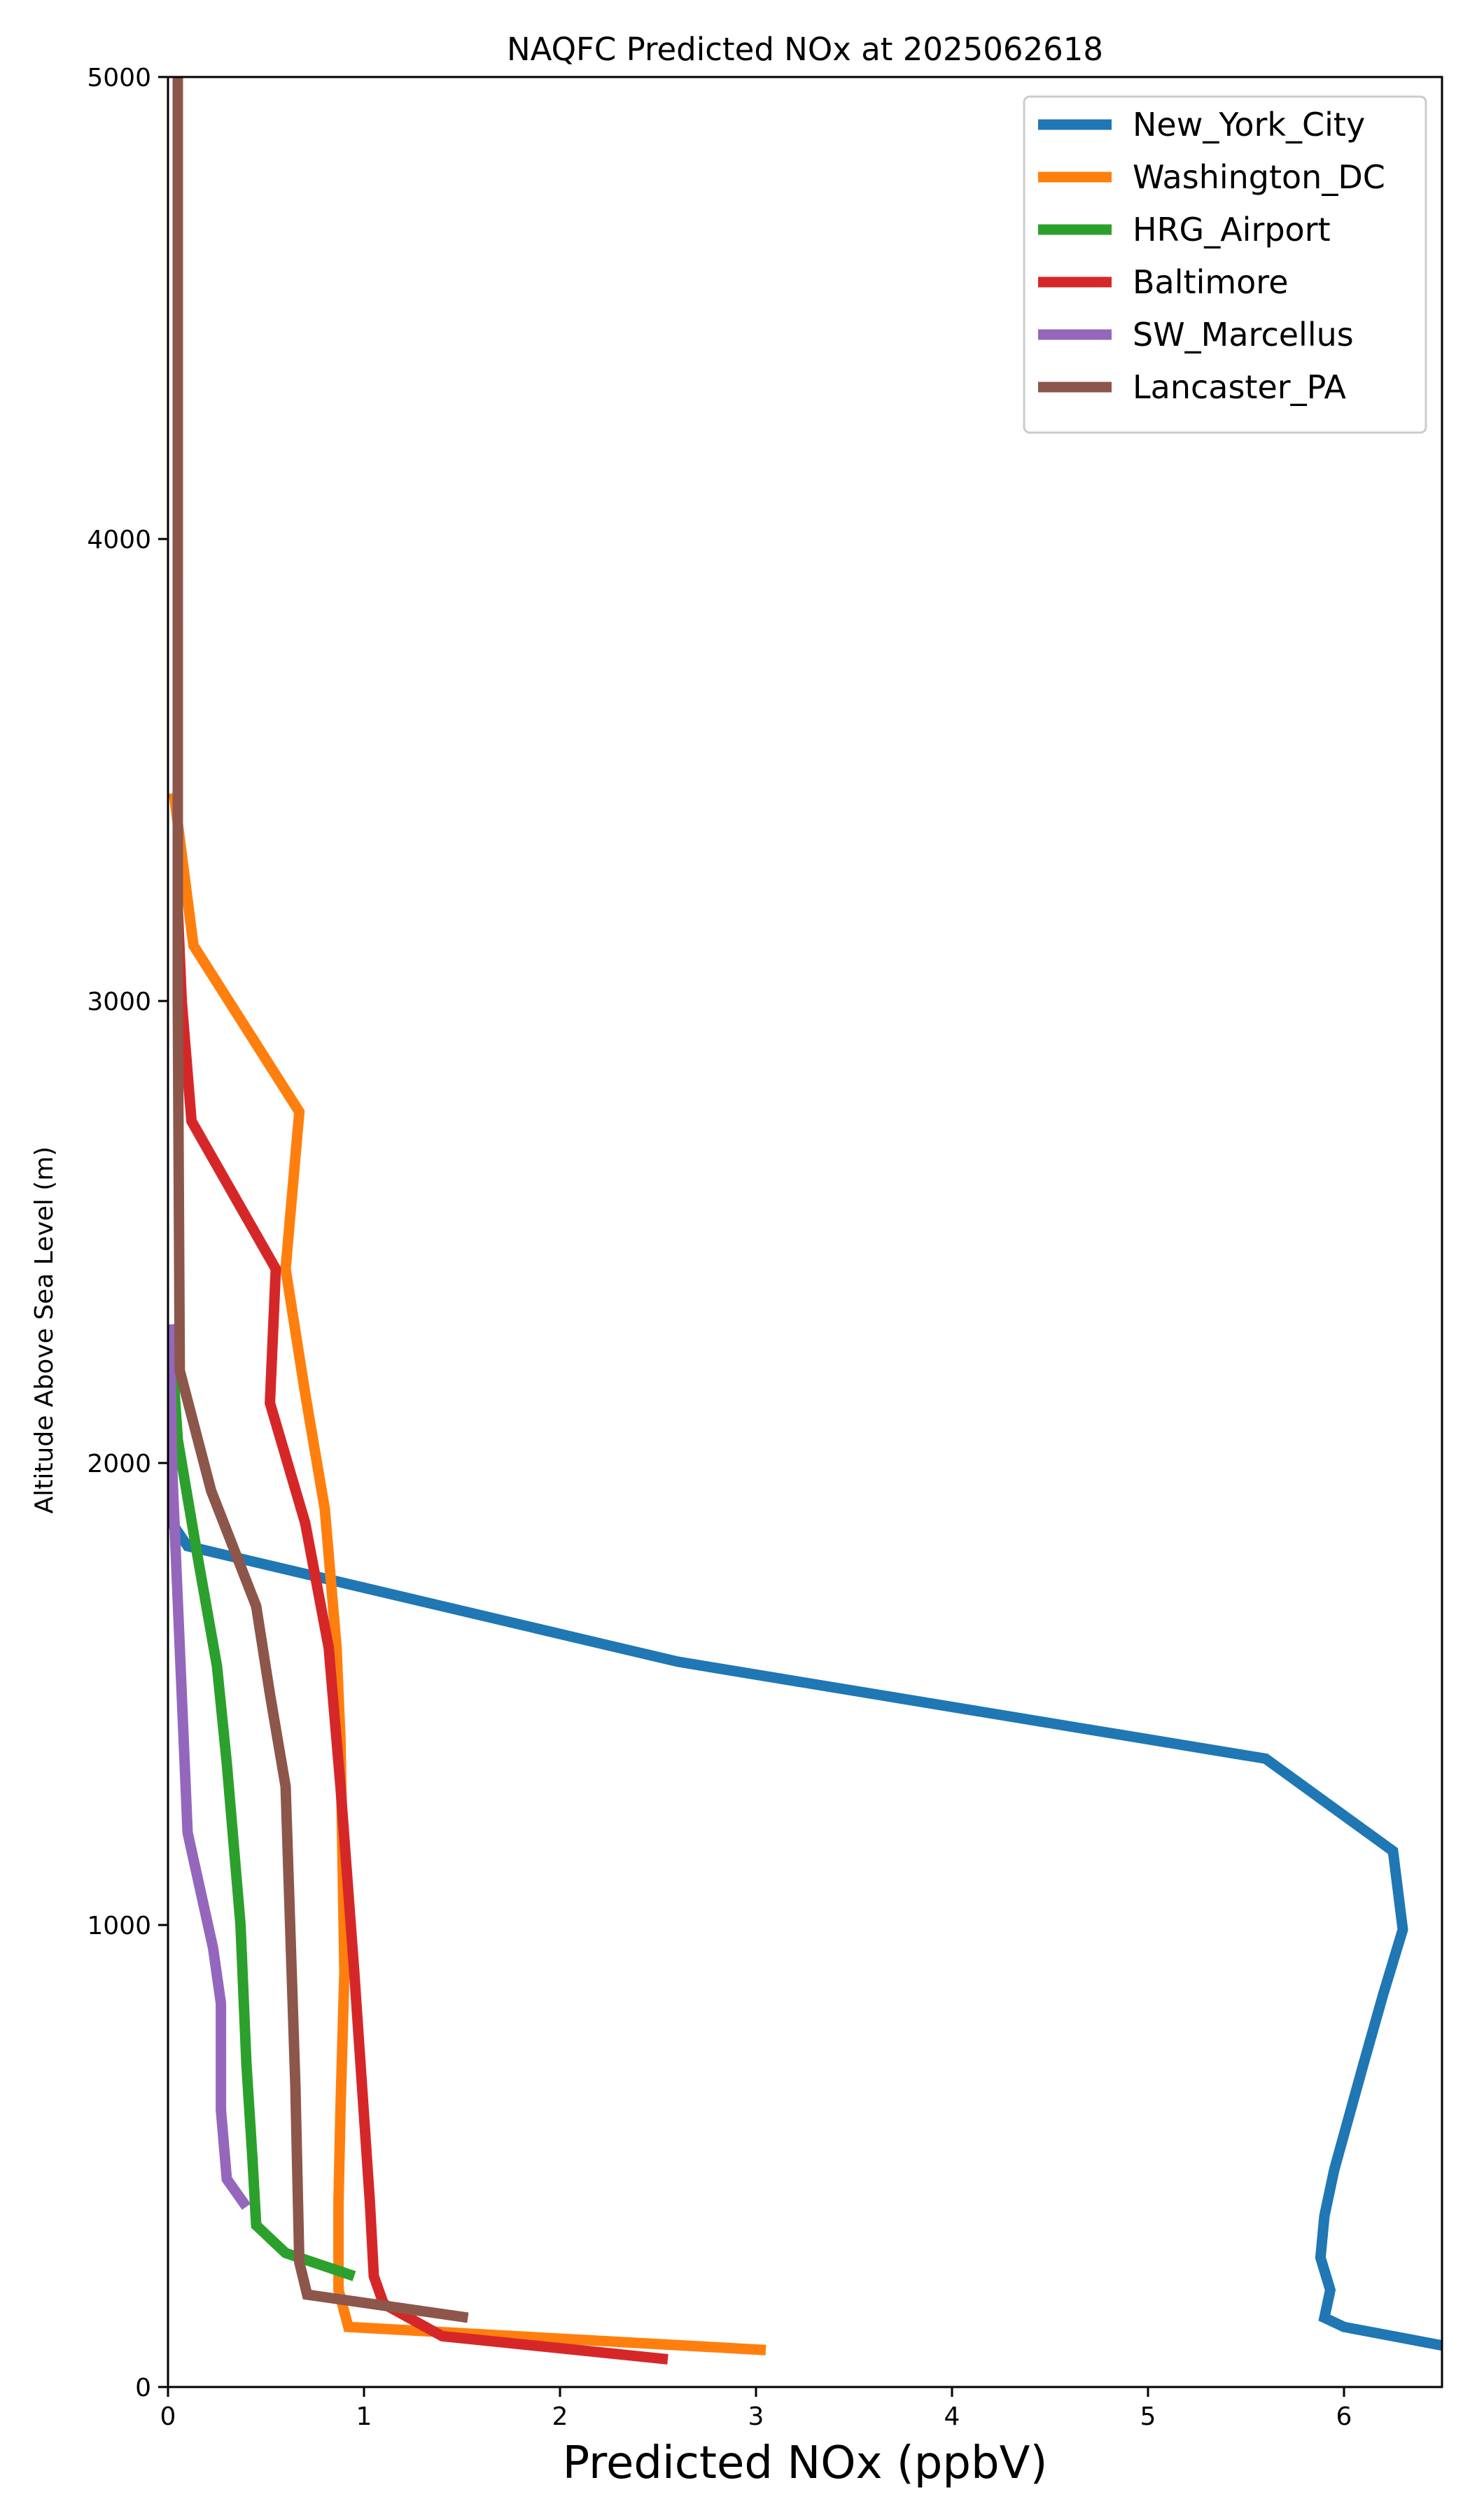 The width and height of the screenshot is (1470, 2520). I want to click on legend-label-hrg-airport: HRG_Airport, so click(1232, 229).